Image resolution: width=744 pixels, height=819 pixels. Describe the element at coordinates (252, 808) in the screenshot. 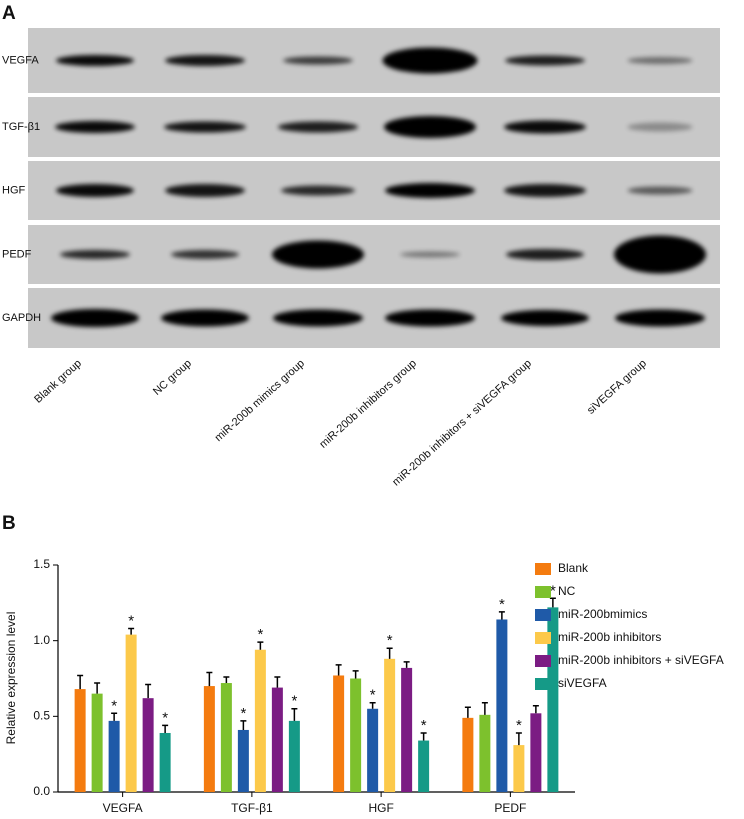

I see `x-tick-label: TGF-β1` at that location.